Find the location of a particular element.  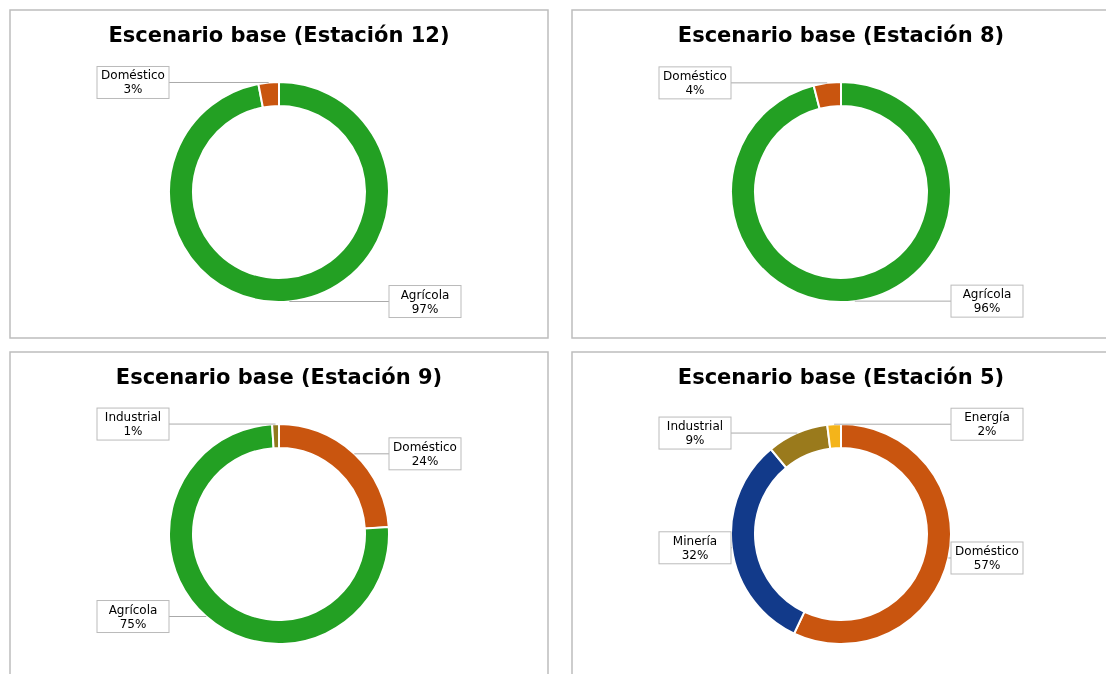

slice-label: Energía is located at coordinates (987, 417).